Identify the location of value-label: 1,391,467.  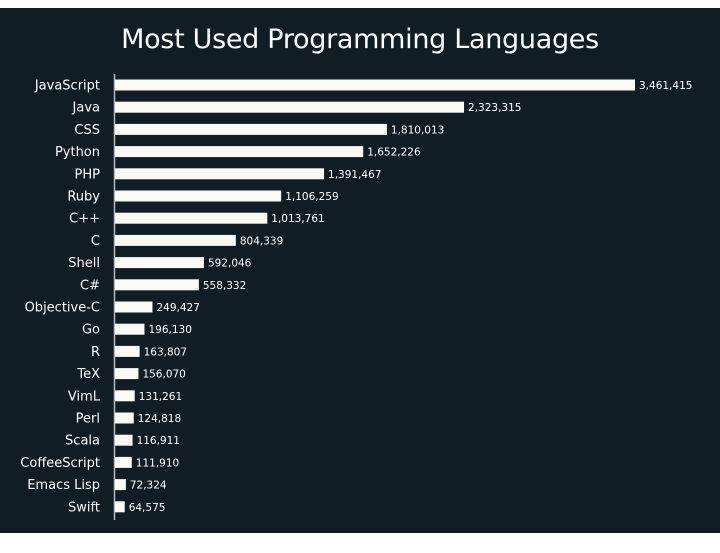
(354, 175).